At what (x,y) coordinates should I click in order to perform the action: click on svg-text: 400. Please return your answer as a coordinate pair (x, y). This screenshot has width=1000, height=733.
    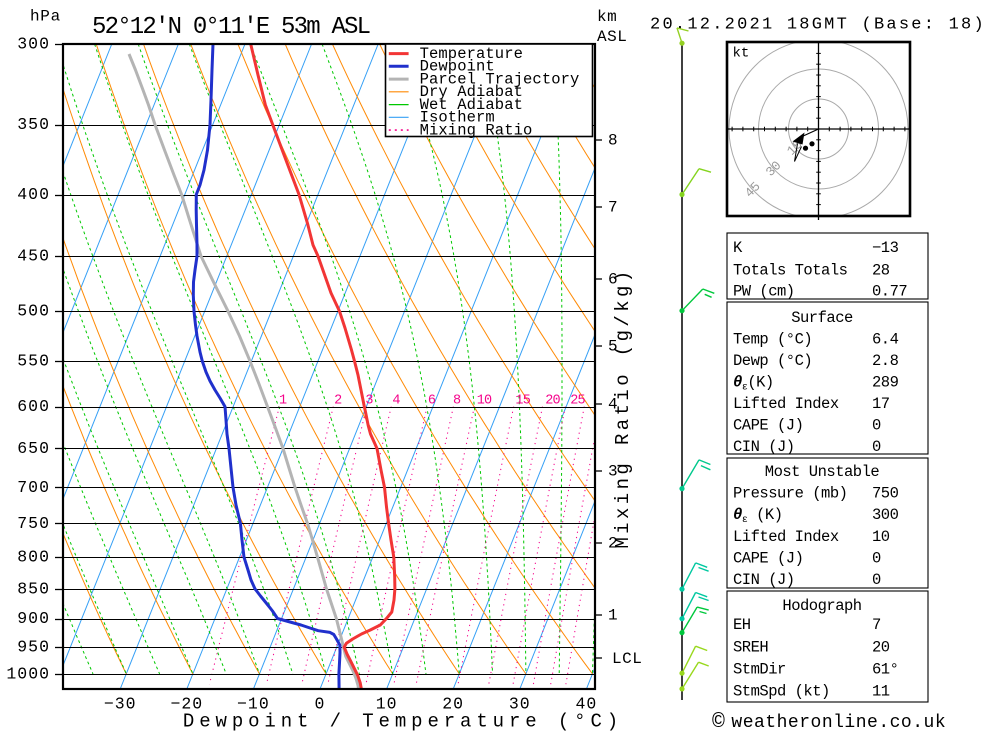
    Looking at the image, I should click on (33, 194).